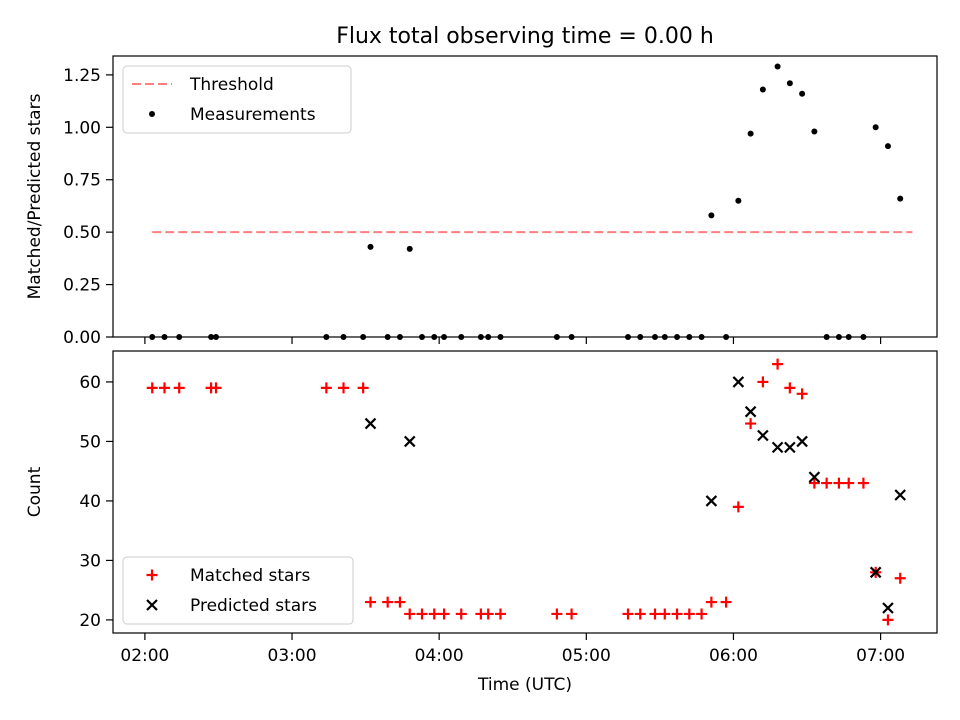  What do you see at coordinates (35, 491) in the screenshot?
I see `y-axis-label: Count` at bounding box center [35, 491].